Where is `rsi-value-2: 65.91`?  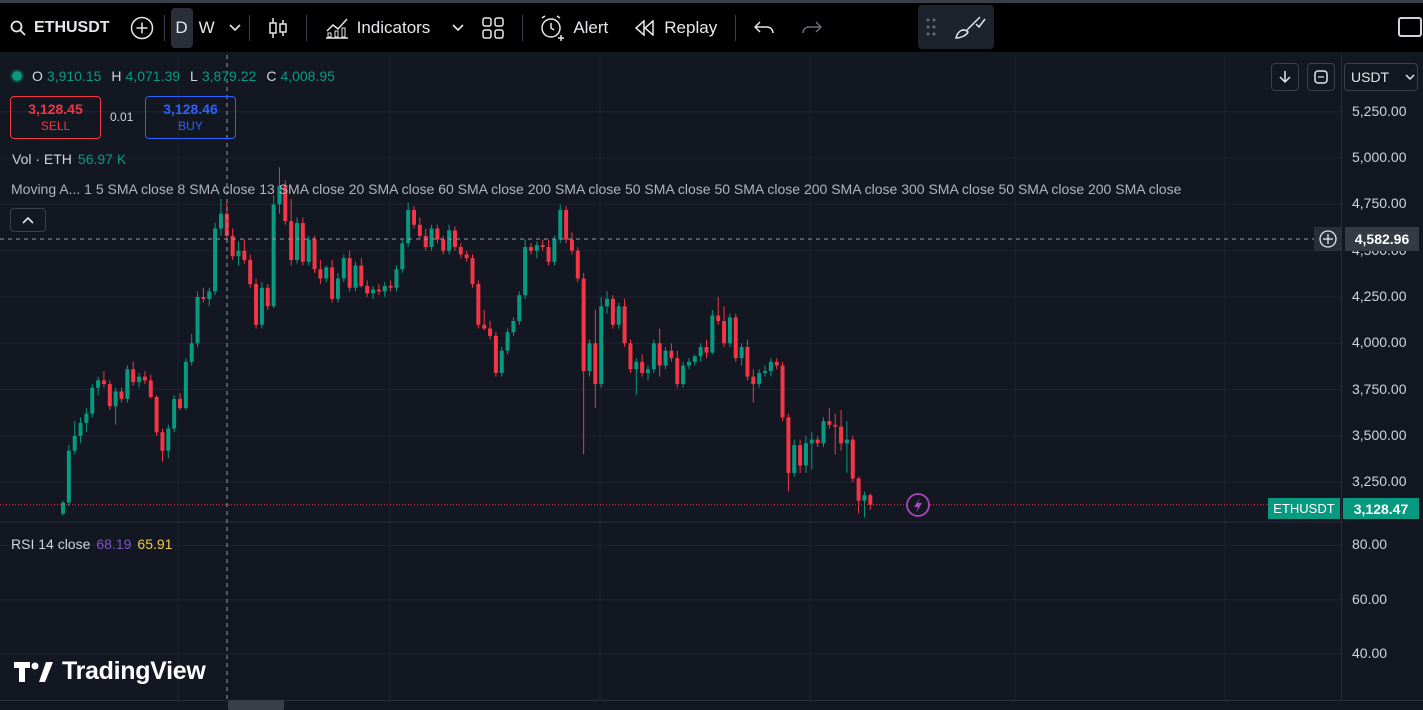 rsi-value-2: 65.91 is located at coordinates (155, 544).